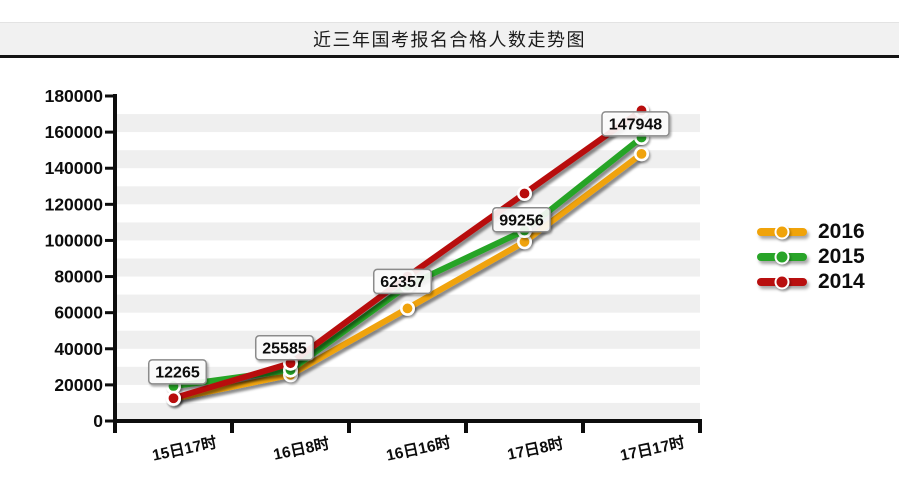 Image resolution: width=899 pixels, height=488 pixels. I want to click on y-tick-label: 60000, so click(78, 313).